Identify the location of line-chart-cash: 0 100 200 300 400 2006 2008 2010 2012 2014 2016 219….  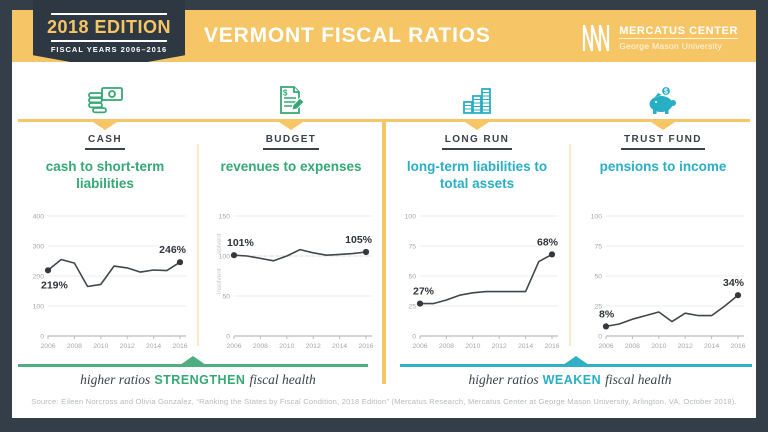
(110, 281).